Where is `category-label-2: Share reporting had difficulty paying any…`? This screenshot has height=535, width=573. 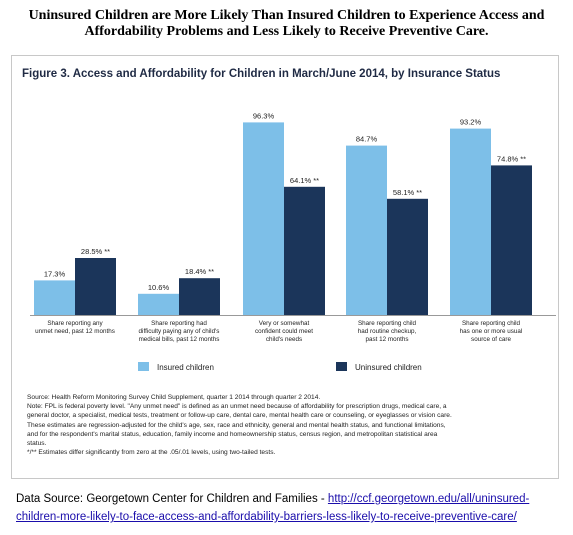
category-label-2: Share reporting had difficulty paying any… is located at coordinates (179, 331).